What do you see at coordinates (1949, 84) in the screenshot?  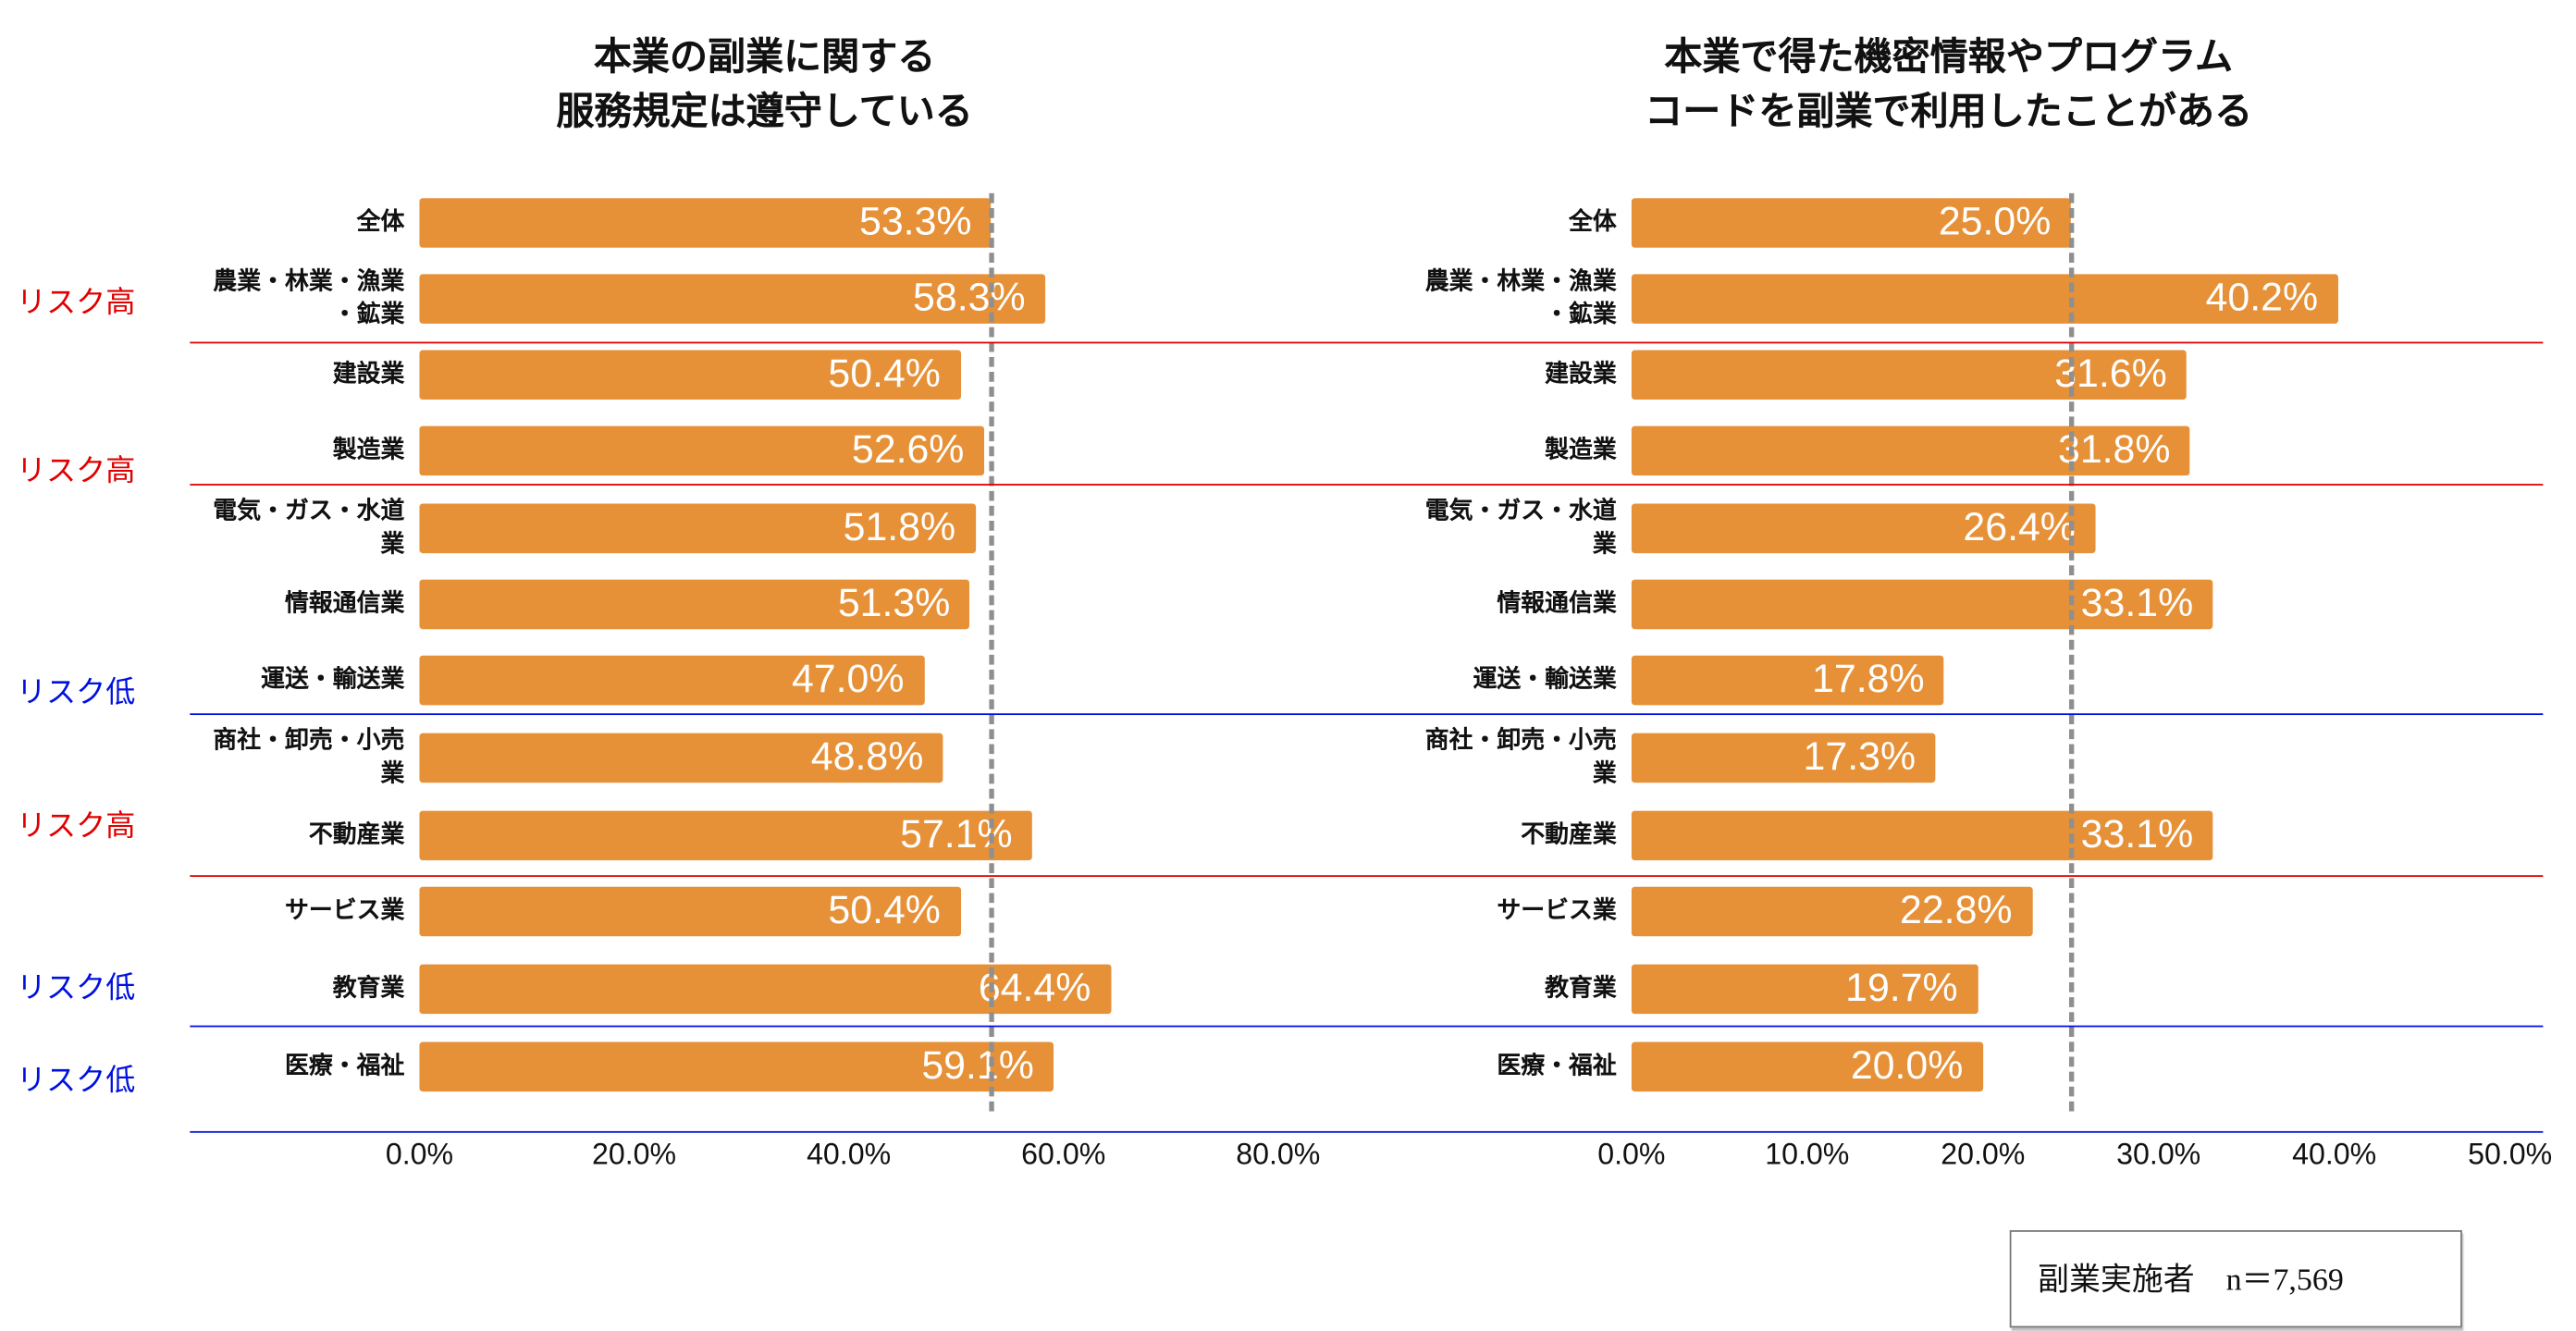 I see `chart-title: 本業で得た機密情報やプログラム コードを副業で利用したことがある` at bounding box center [1949, 84].